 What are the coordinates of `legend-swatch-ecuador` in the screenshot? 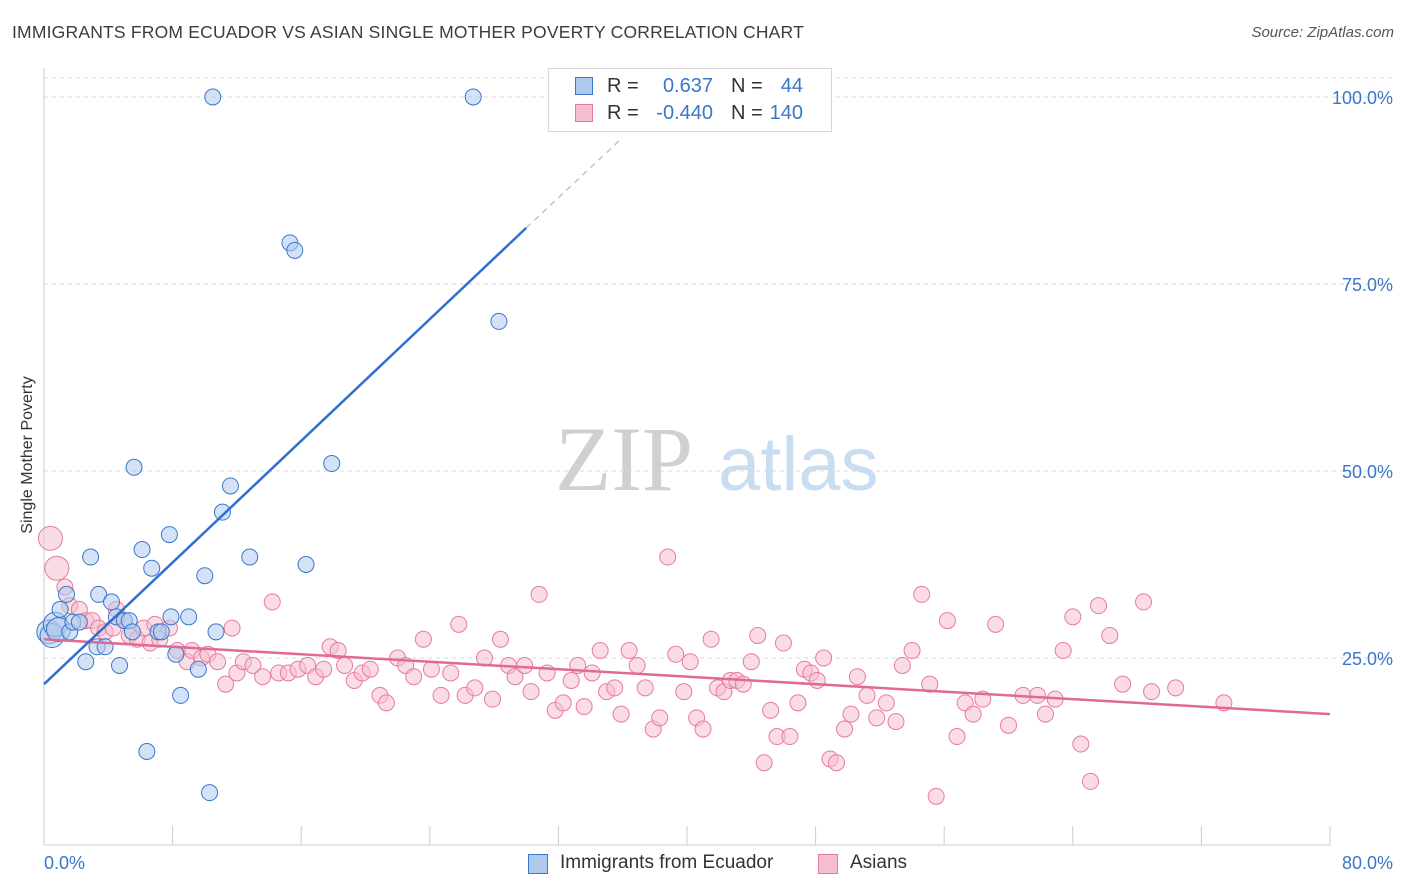 It's located at (584, 86).